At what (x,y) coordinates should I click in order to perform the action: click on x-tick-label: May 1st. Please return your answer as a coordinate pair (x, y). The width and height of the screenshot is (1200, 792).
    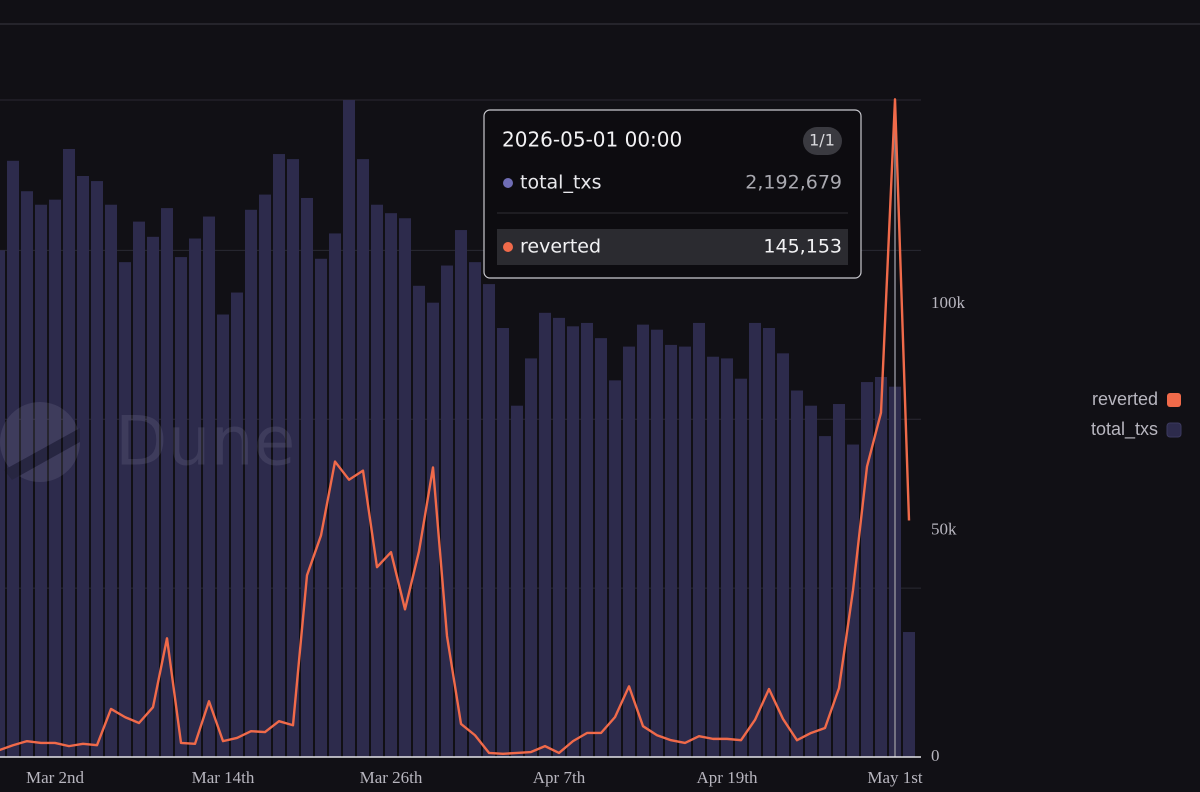
    Looking at the image, I should click on (895, 777).